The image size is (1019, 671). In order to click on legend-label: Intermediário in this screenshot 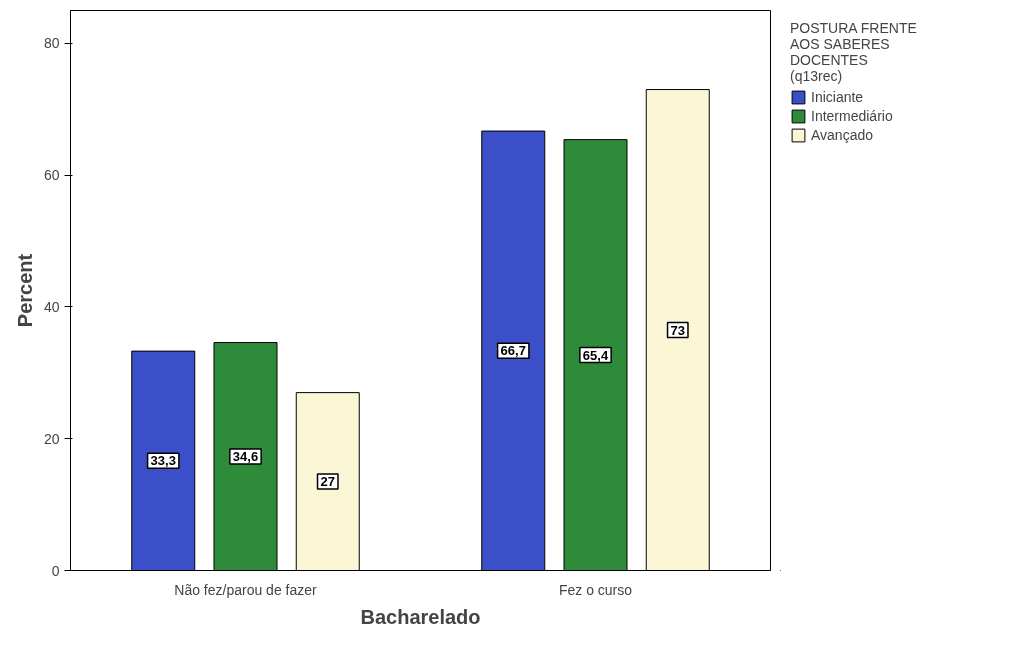, I will do `click(852, 116)`.